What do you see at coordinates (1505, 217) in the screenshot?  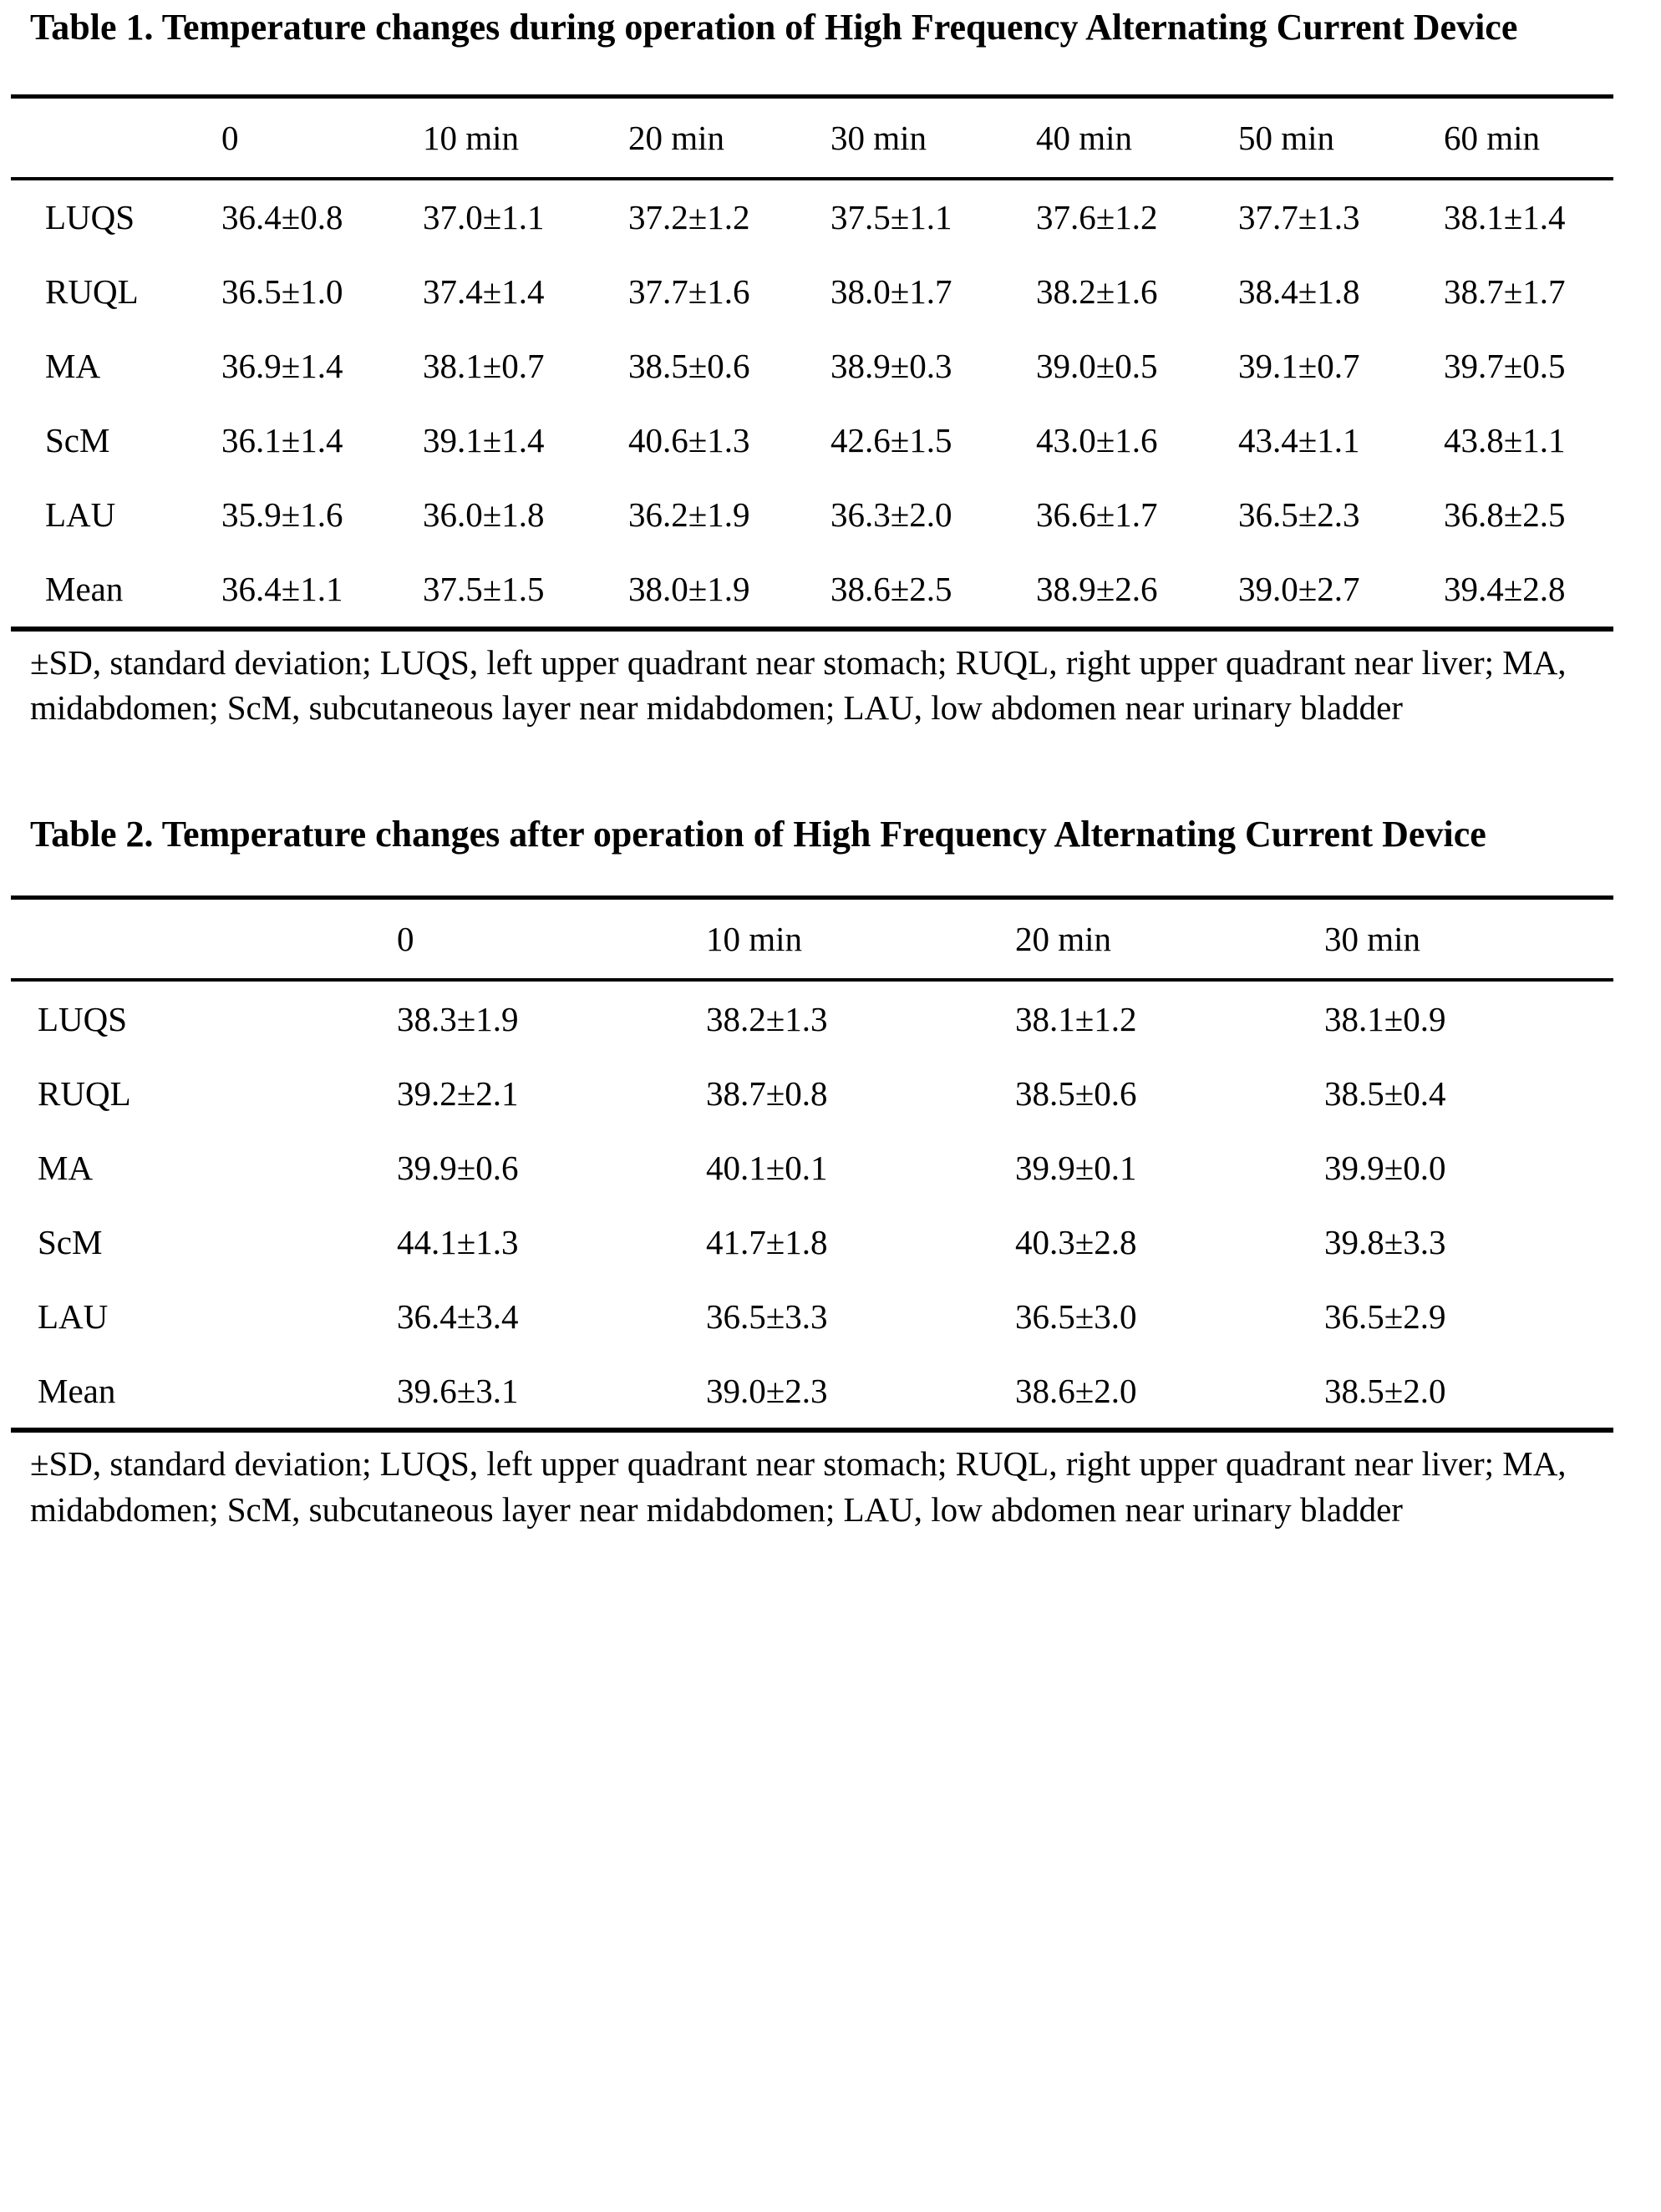 I see `table-cell: 38.1±1.4` at bounding box center [1505, 217].